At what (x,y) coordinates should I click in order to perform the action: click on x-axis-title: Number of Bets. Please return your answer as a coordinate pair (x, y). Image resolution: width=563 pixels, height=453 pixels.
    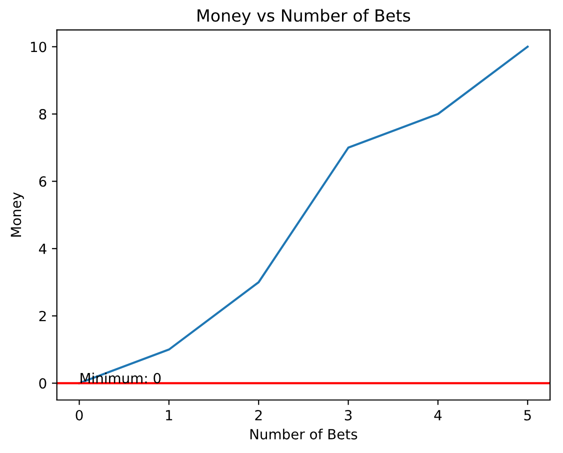
    Looking at the image, I should click on (304, 434).